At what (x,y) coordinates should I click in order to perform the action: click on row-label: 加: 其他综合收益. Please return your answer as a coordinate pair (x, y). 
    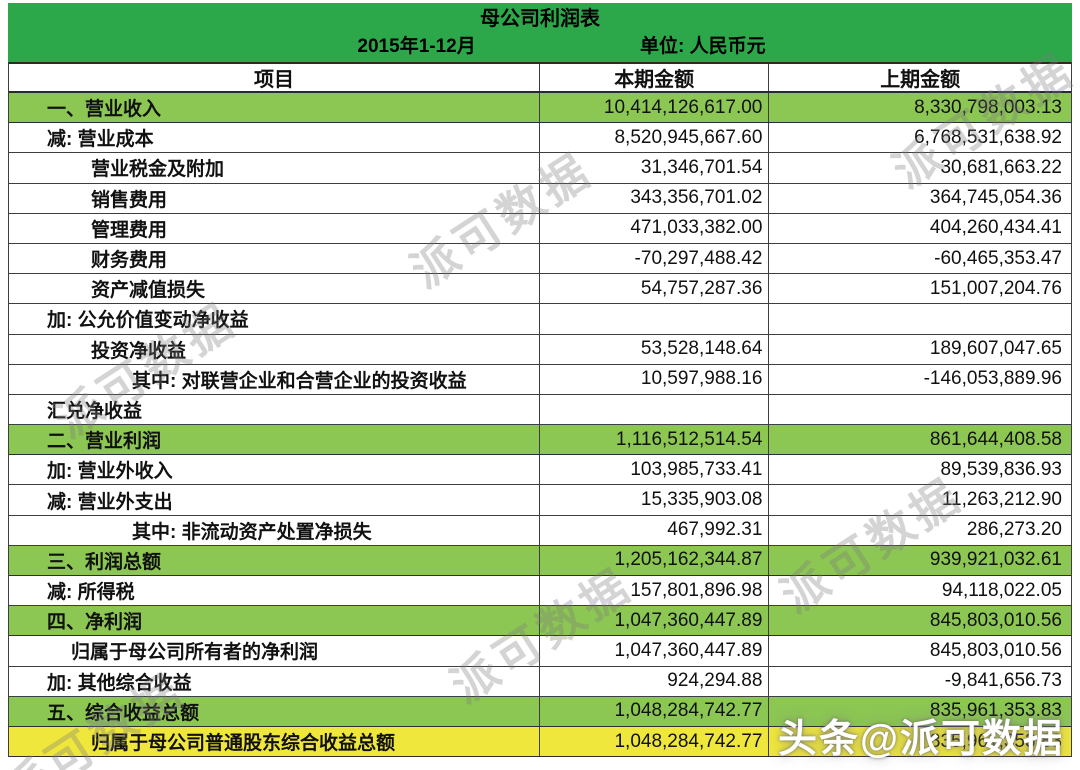
    Looking at the image, I should click on (274, 681).